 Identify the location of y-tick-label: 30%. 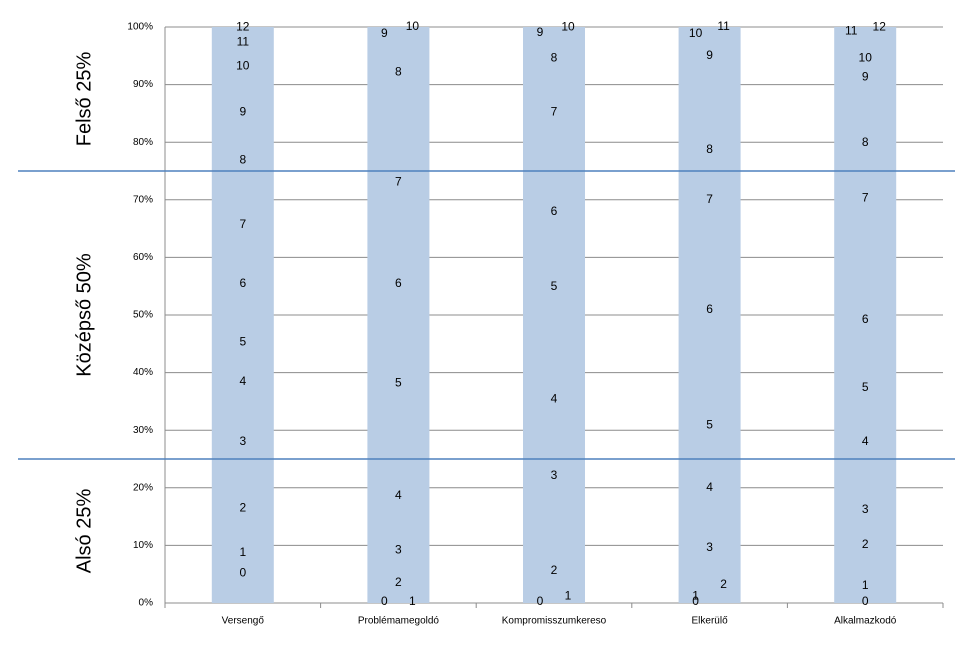
(143, 430).